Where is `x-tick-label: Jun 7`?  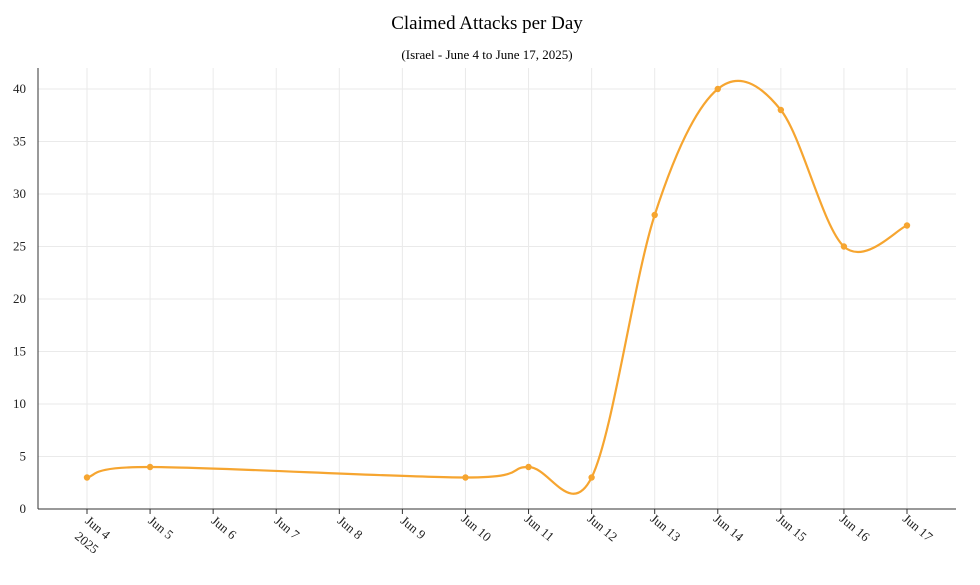 x-tick-label: Jun 7 is located at coordinates (287, 528).